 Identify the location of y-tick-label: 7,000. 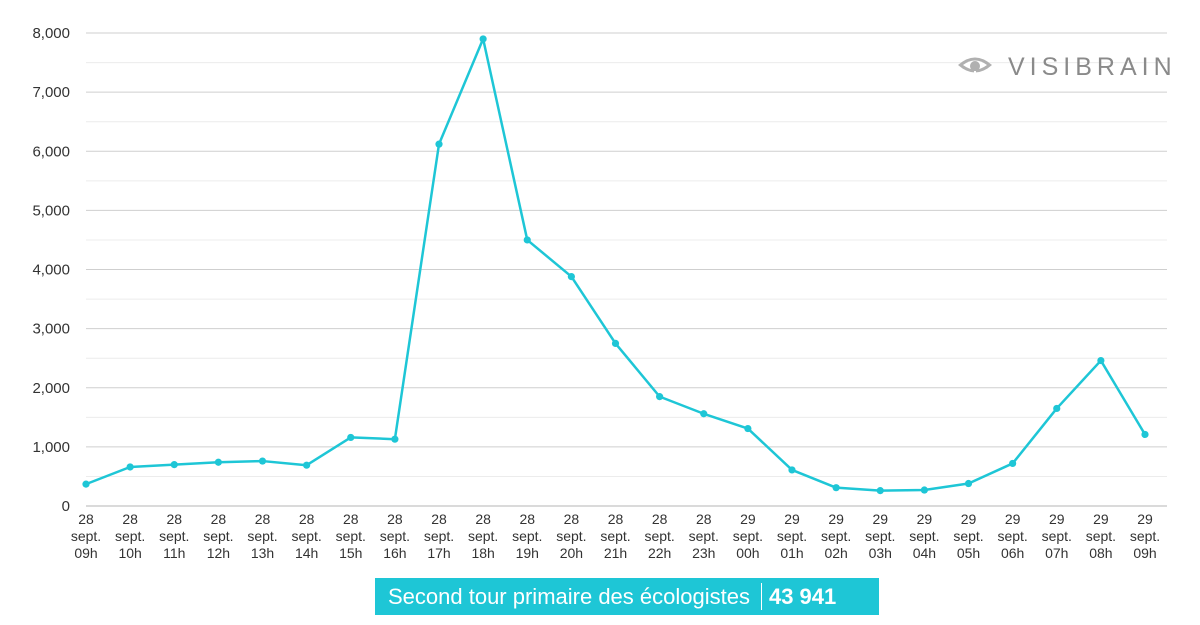
(51, 92).